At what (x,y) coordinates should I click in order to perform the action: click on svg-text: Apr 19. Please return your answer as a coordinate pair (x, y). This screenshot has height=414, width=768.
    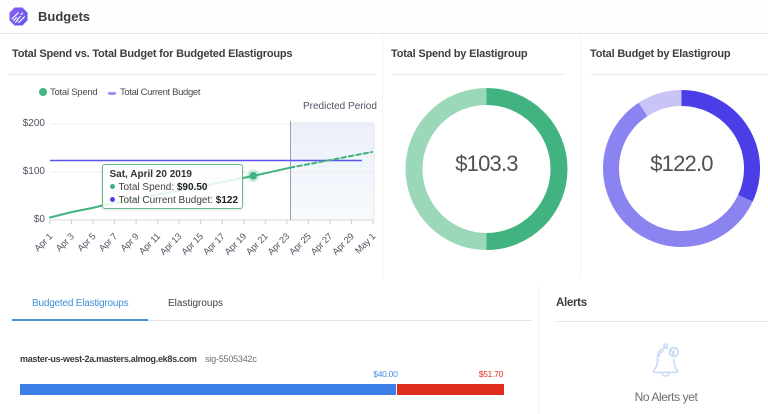
    Looking at the image, I should click on (236, 244).